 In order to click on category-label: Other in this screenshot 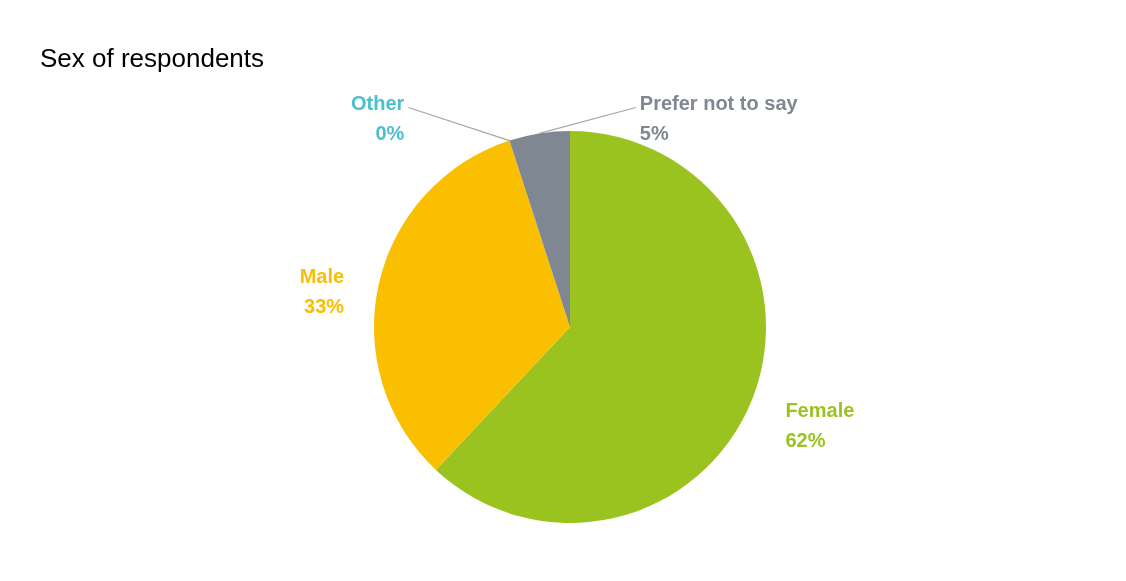, I will do `click(378, 102)`.